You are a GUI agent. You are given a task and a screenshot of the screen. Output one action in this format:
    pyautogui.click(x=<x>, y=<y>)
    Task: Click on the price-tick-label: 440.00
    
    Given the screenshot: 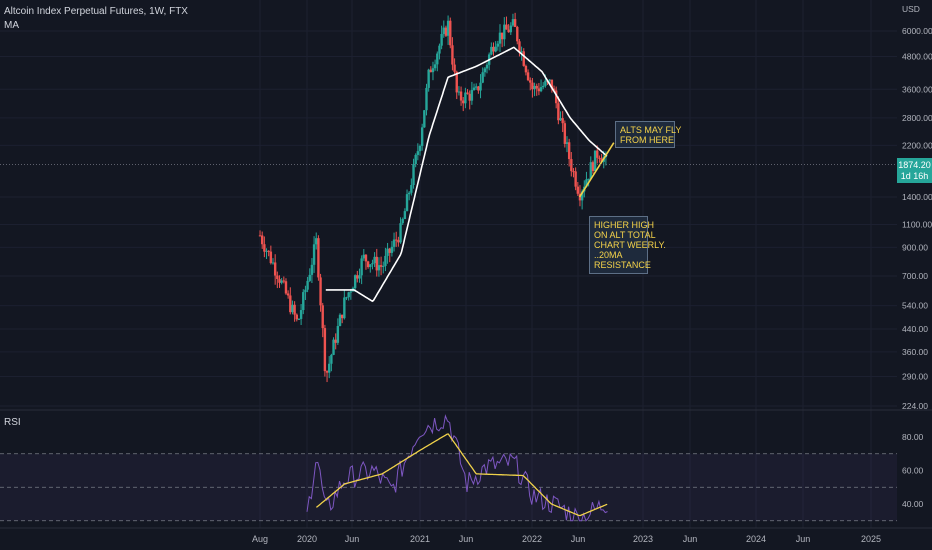 What is the action you would take?
    pyautogui.click(x=915, y=329)
    